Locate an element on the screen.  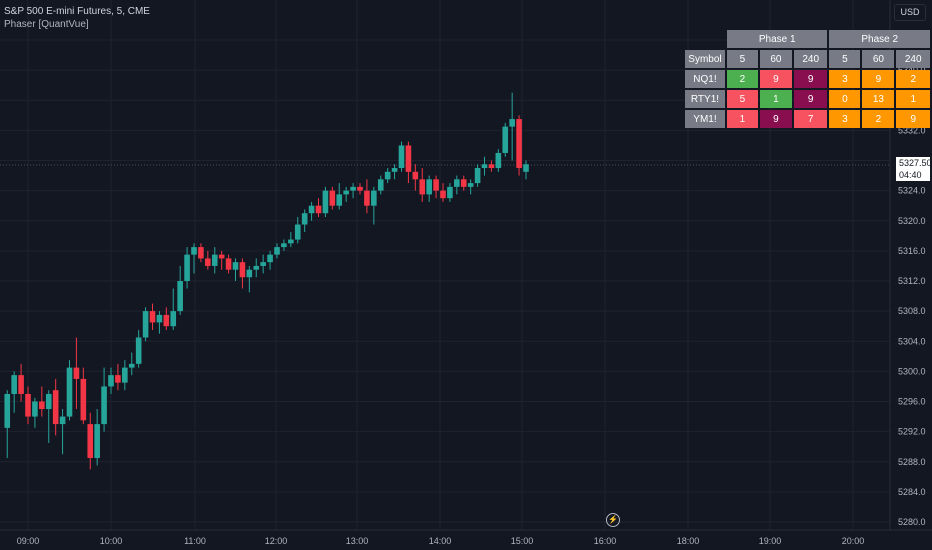
tf-header: 5 is located at coordinates (742, 59).